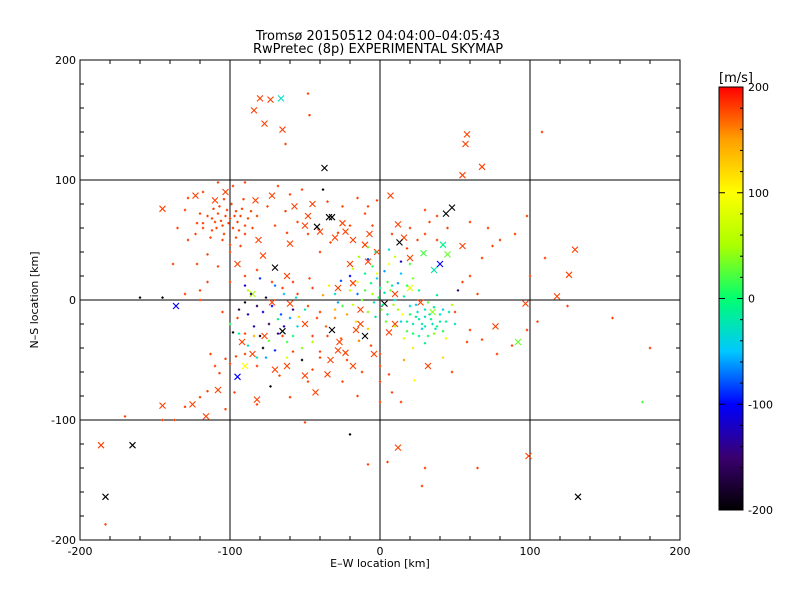 This screenshot has width=800, height=600. What do you see at coordinates (758, 87) in the screenshot?
I see `colorbar-tick-label: 200` at bounding box center [758, 87].